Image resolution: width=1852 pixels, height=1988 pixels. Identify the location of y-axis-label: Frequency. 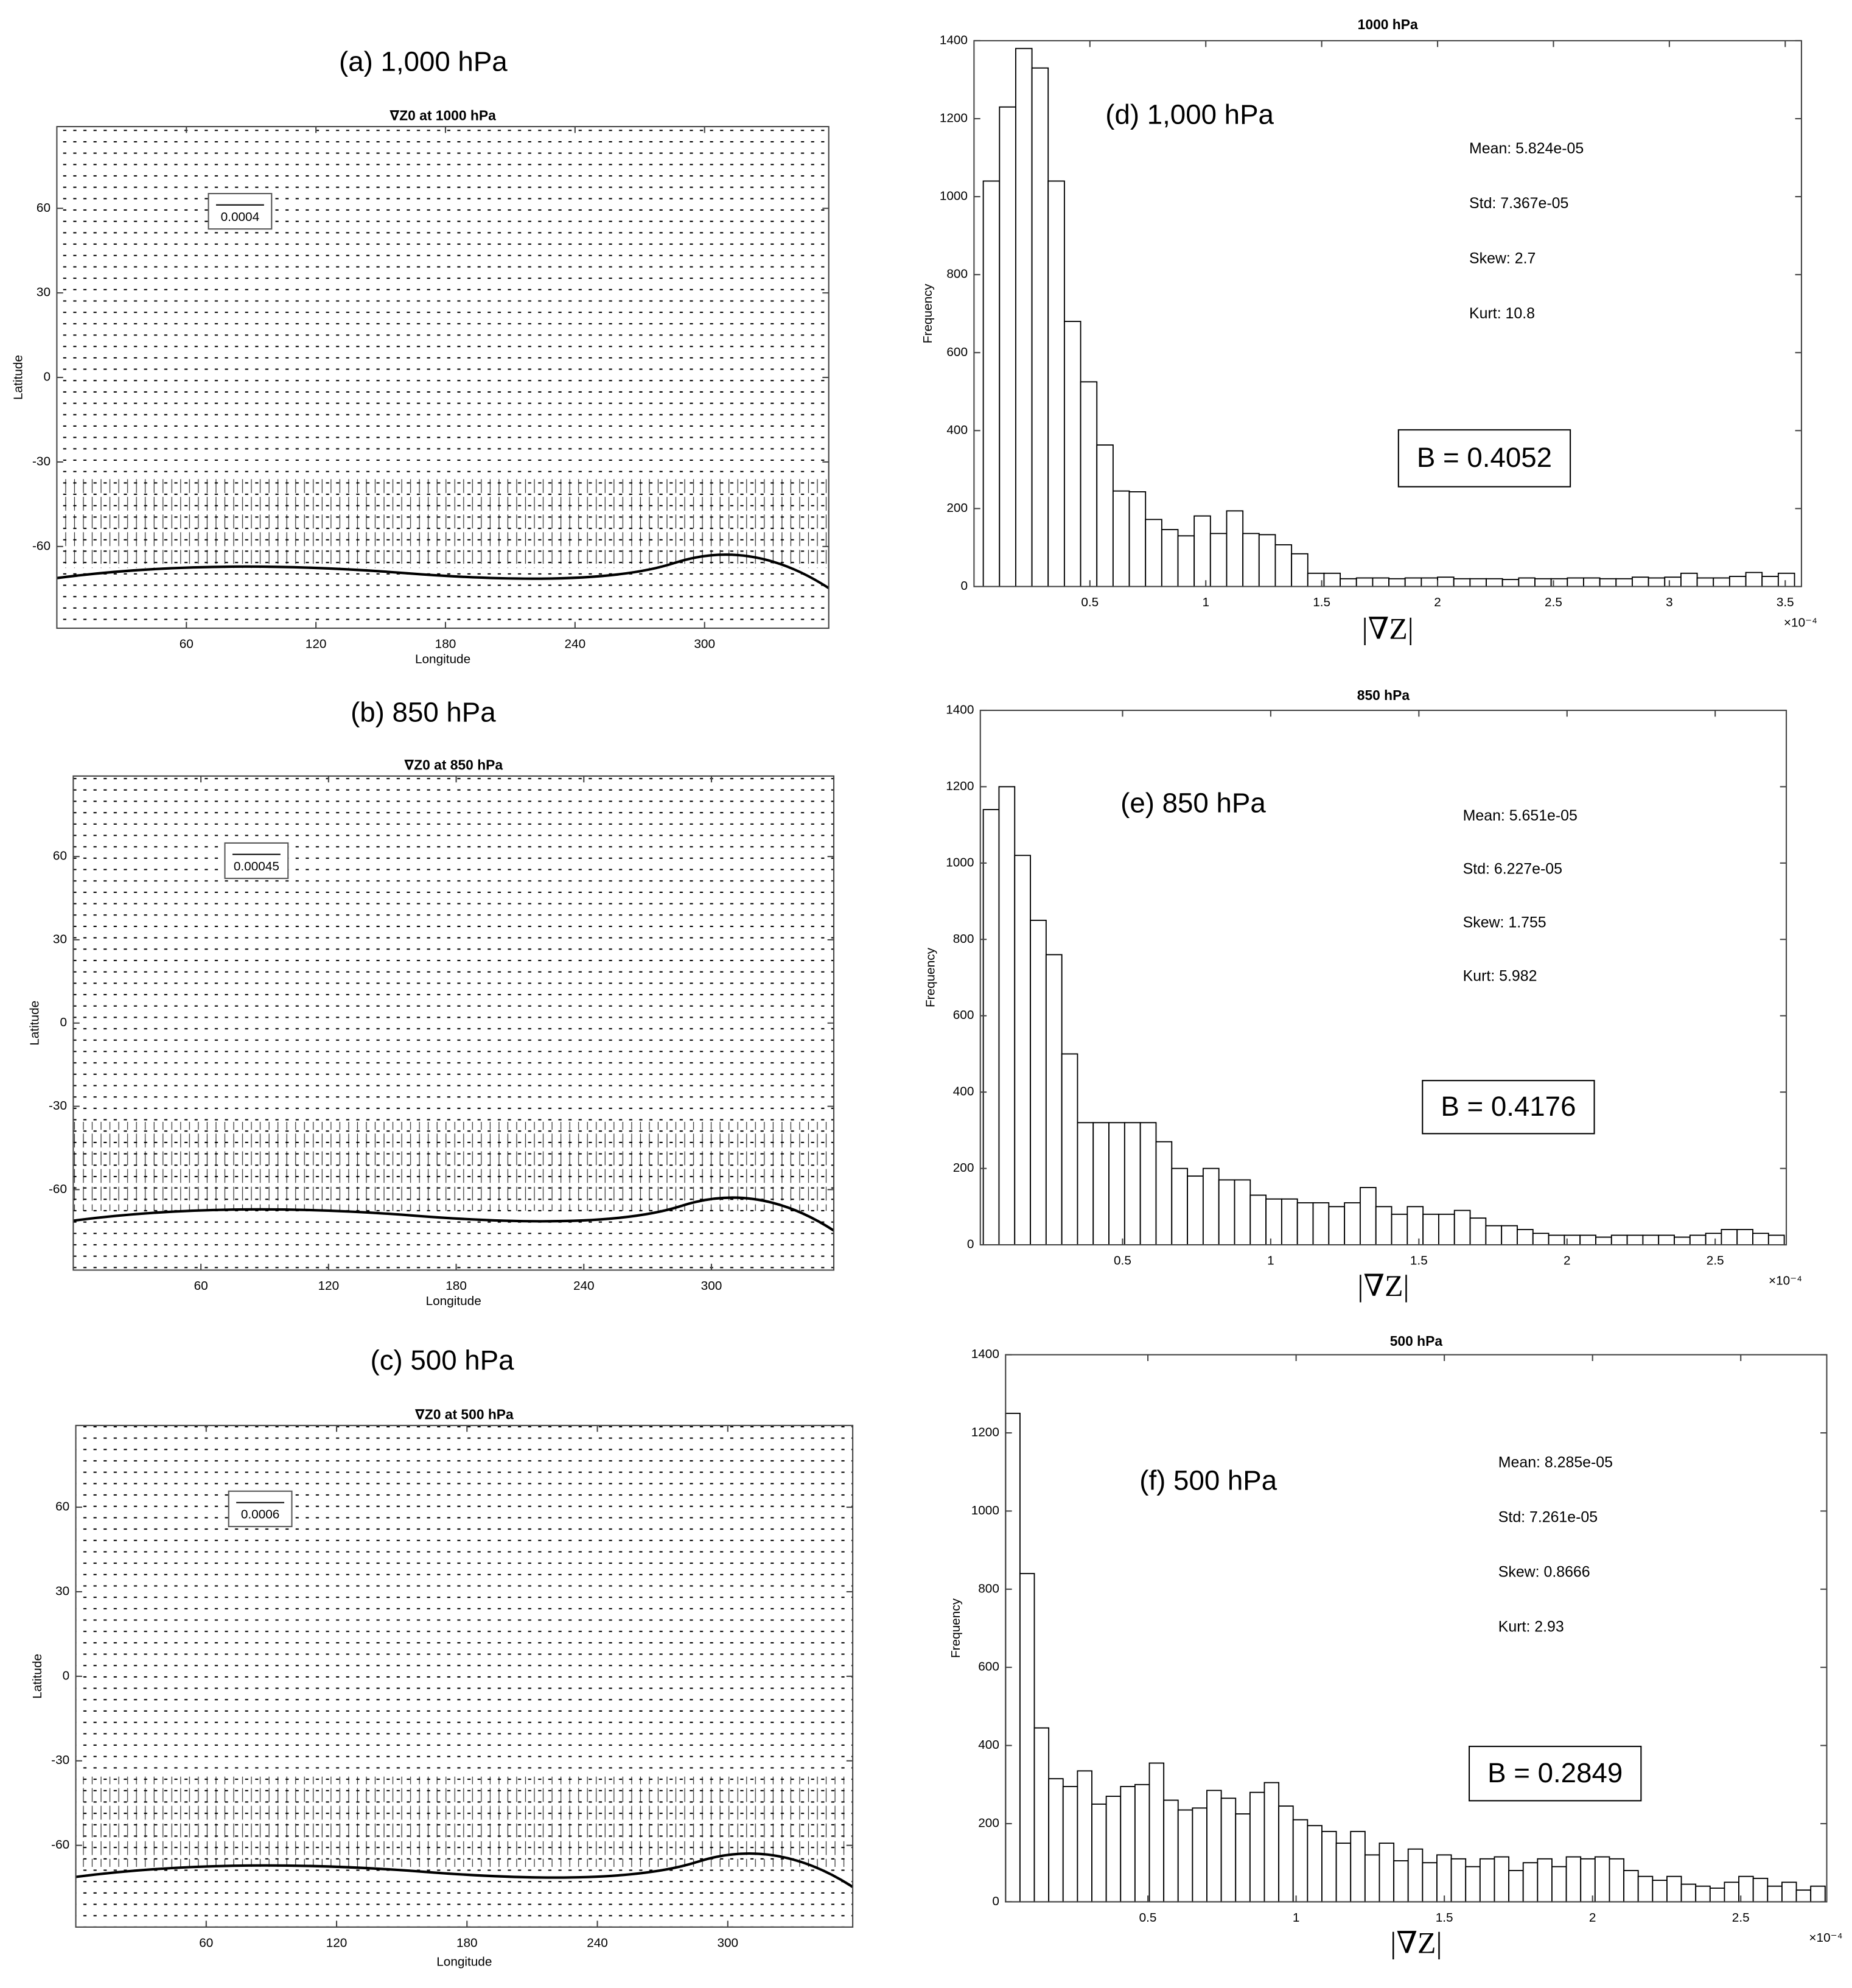
(930, 977).